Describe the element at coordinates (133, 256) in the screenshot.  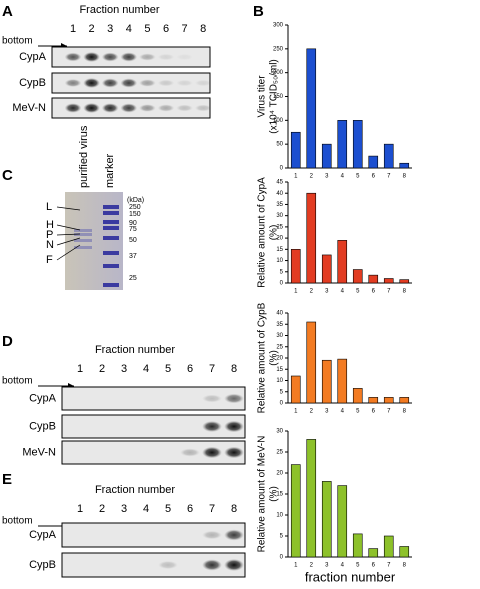
I see `label: 37` at that location.